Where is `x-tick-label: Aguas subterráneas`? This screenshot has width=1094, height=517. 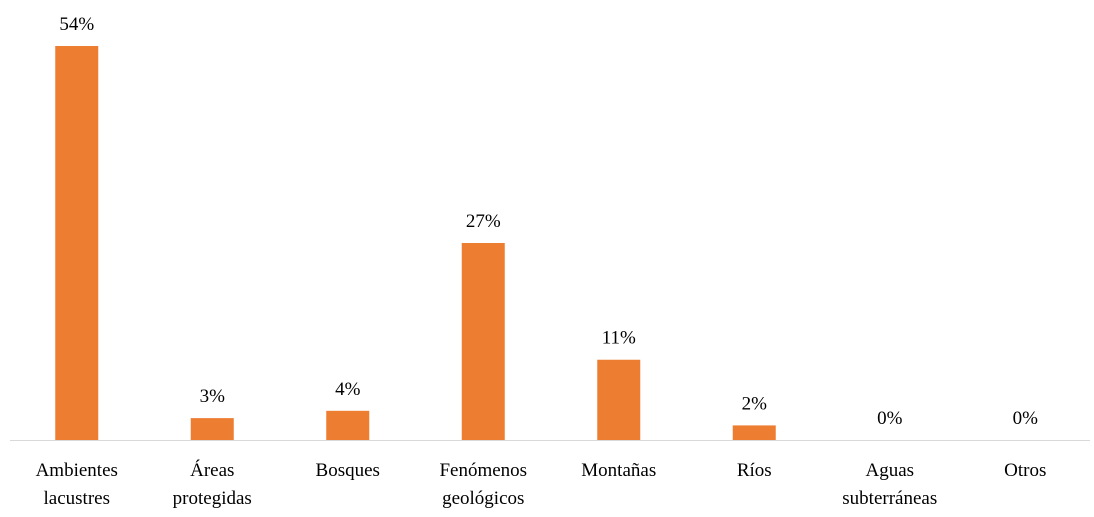 x-tick-label: Aguas subterráneas is located at coordinates (889, 484).